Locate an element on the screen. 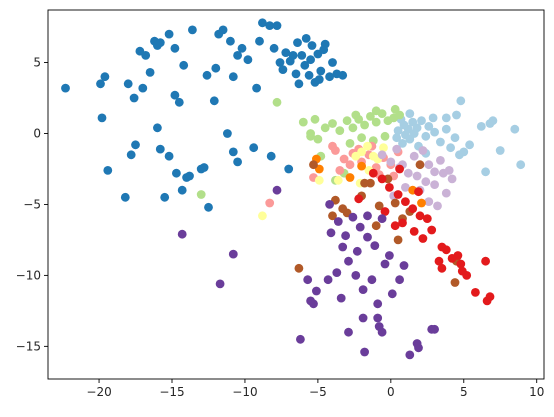 The height and width of the screenshot is (417, 554). x-tick-label: 10 is located at coordinates (536, 392).